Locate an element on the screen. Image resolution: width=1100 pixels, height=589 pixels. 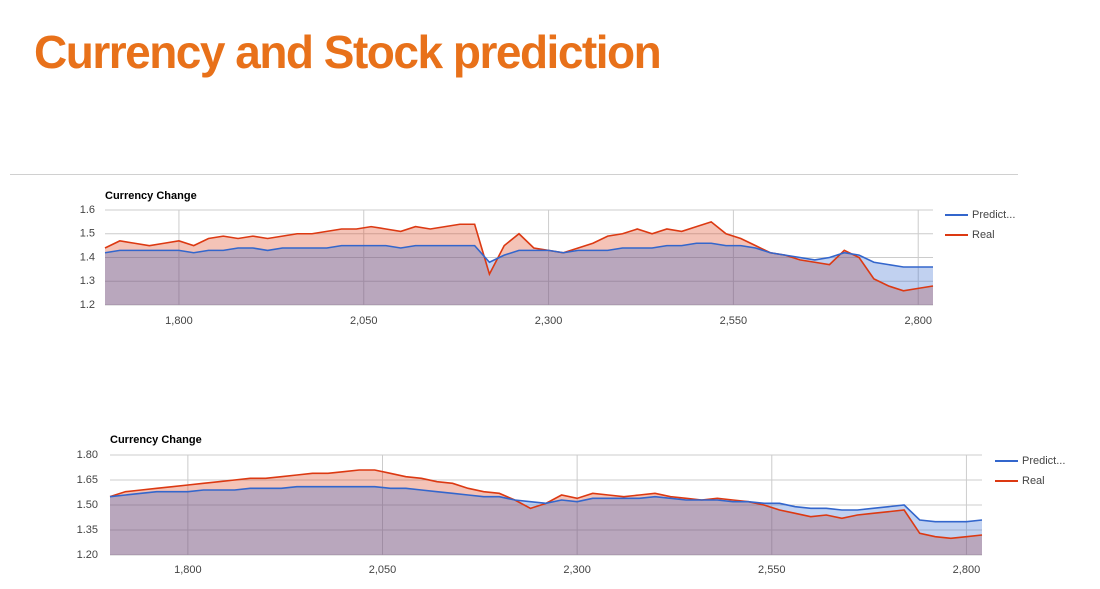
y-tick-label: 1.65 is located at coordinates (87, 480).